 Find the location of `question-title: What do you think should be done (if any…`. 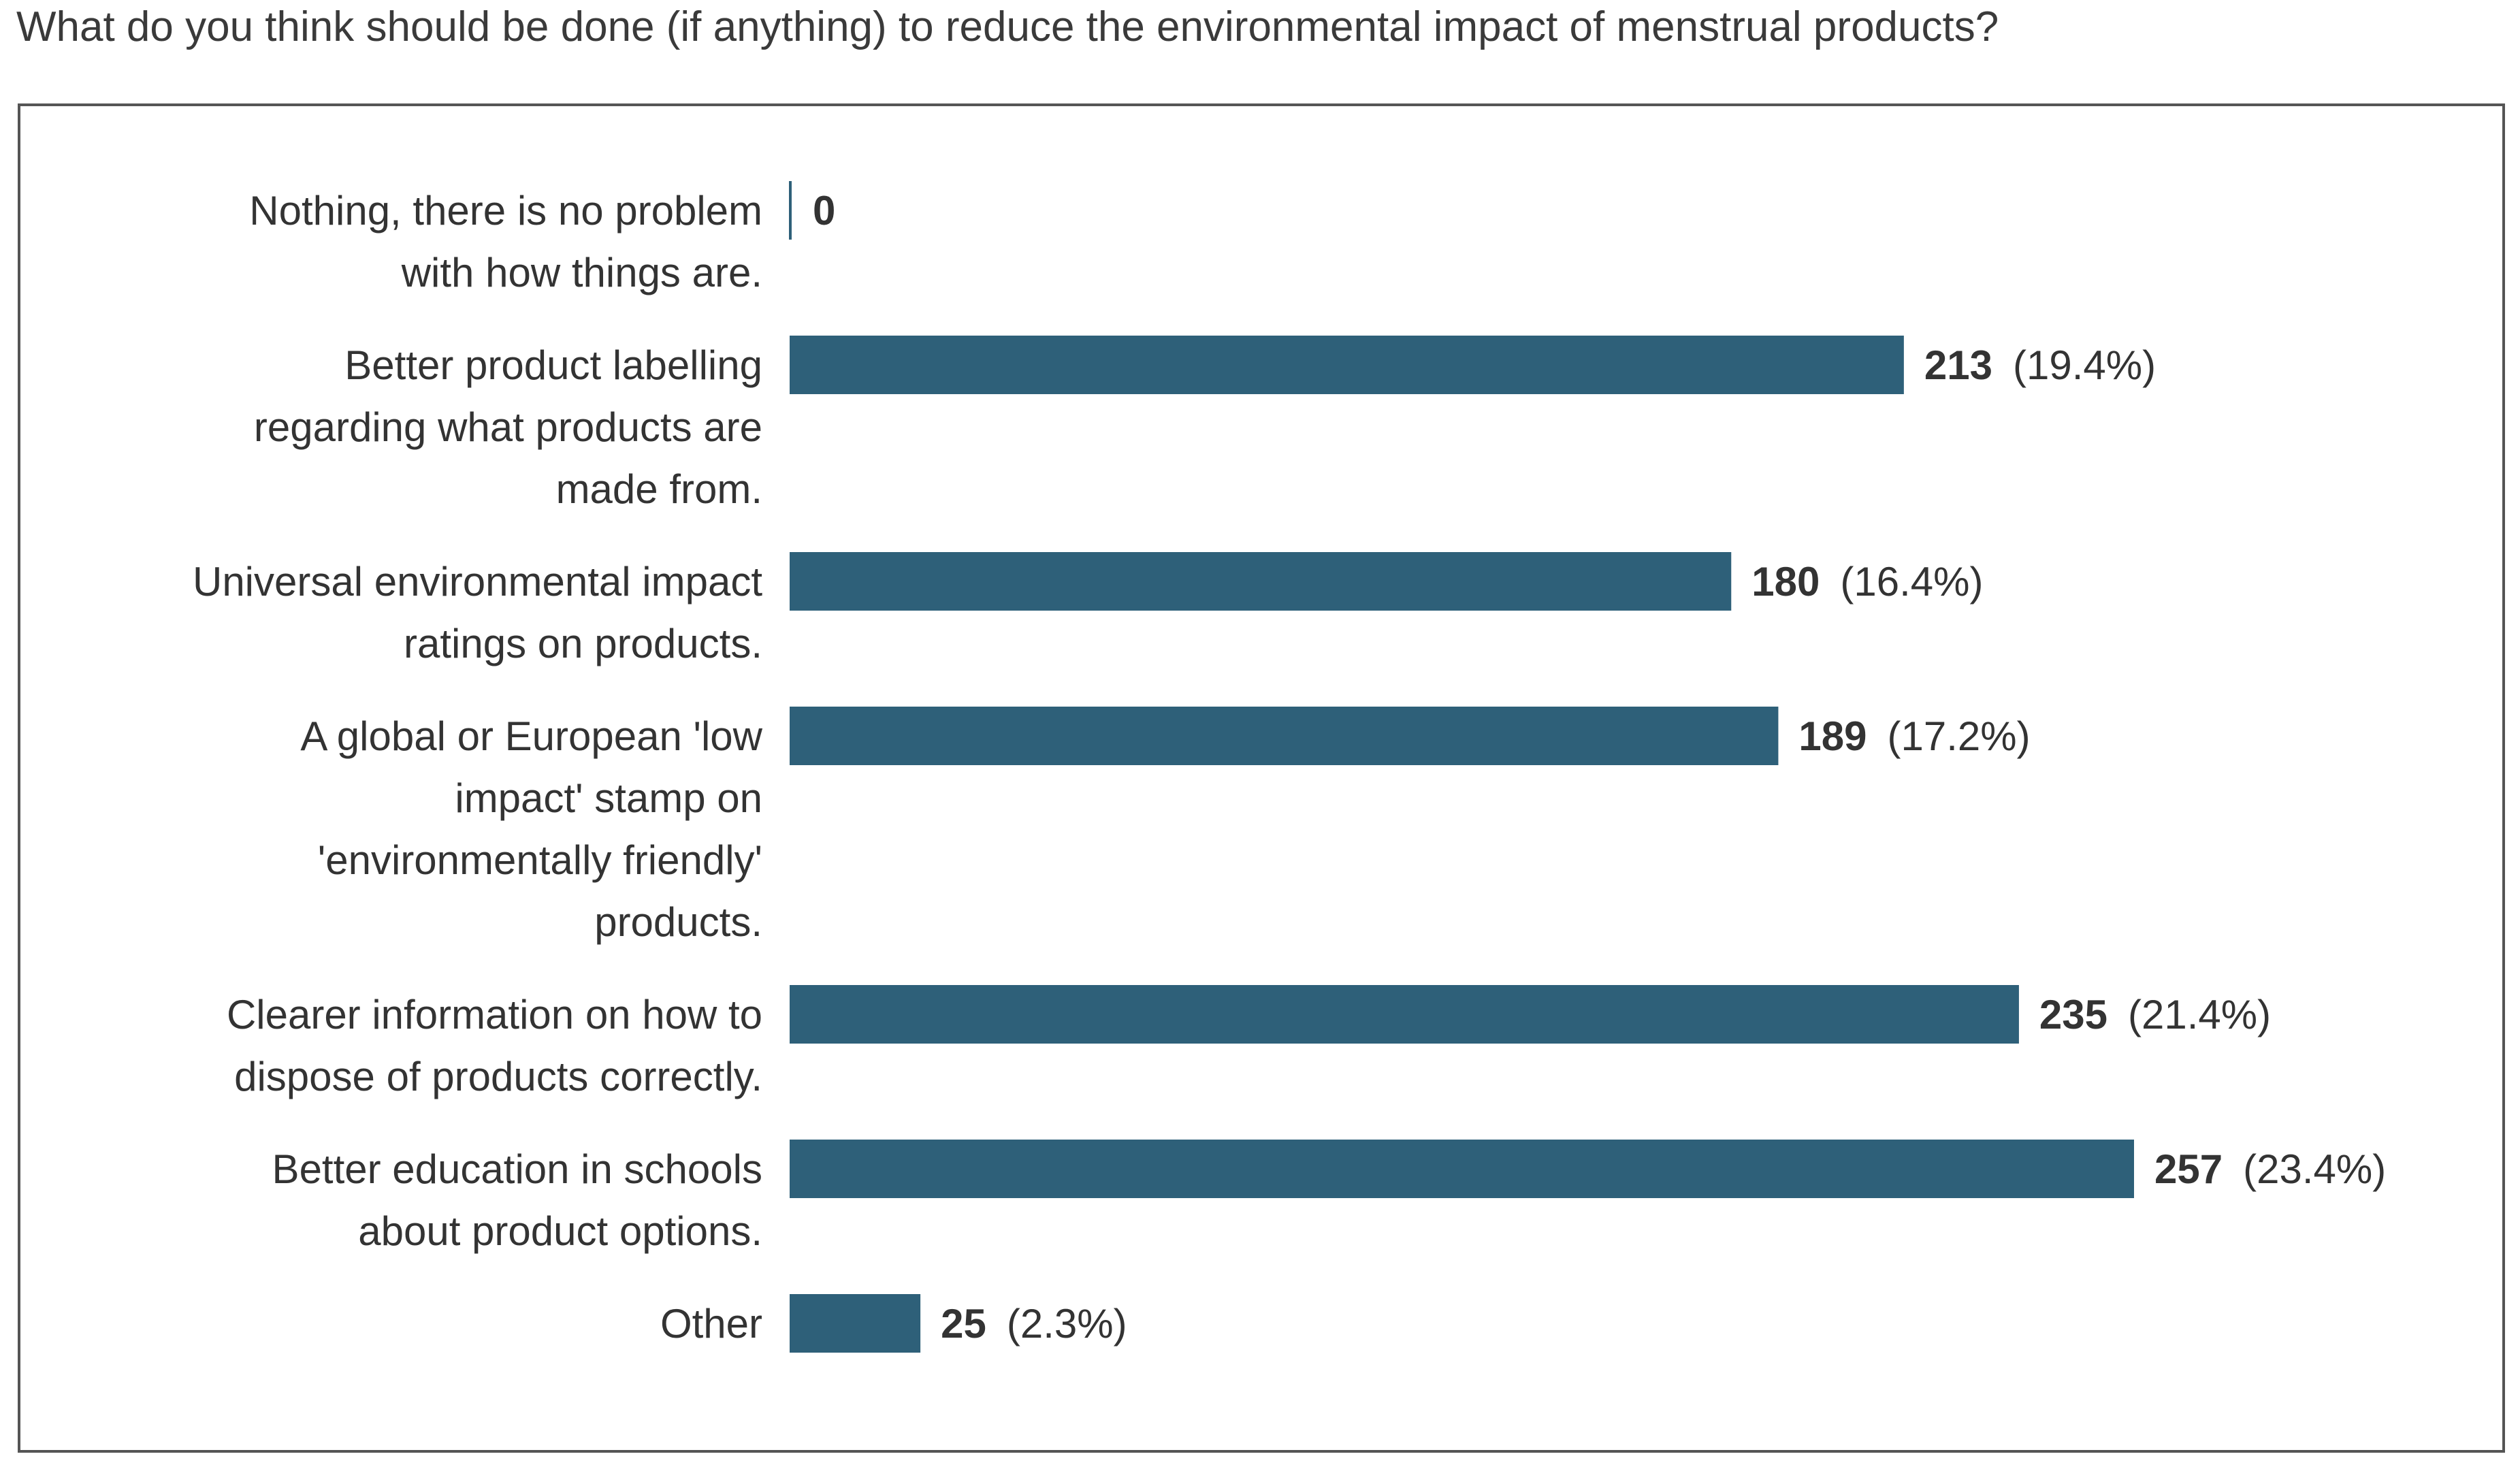

question-title: What do you think should be done (if any… is located at coordinates (1008, 26).